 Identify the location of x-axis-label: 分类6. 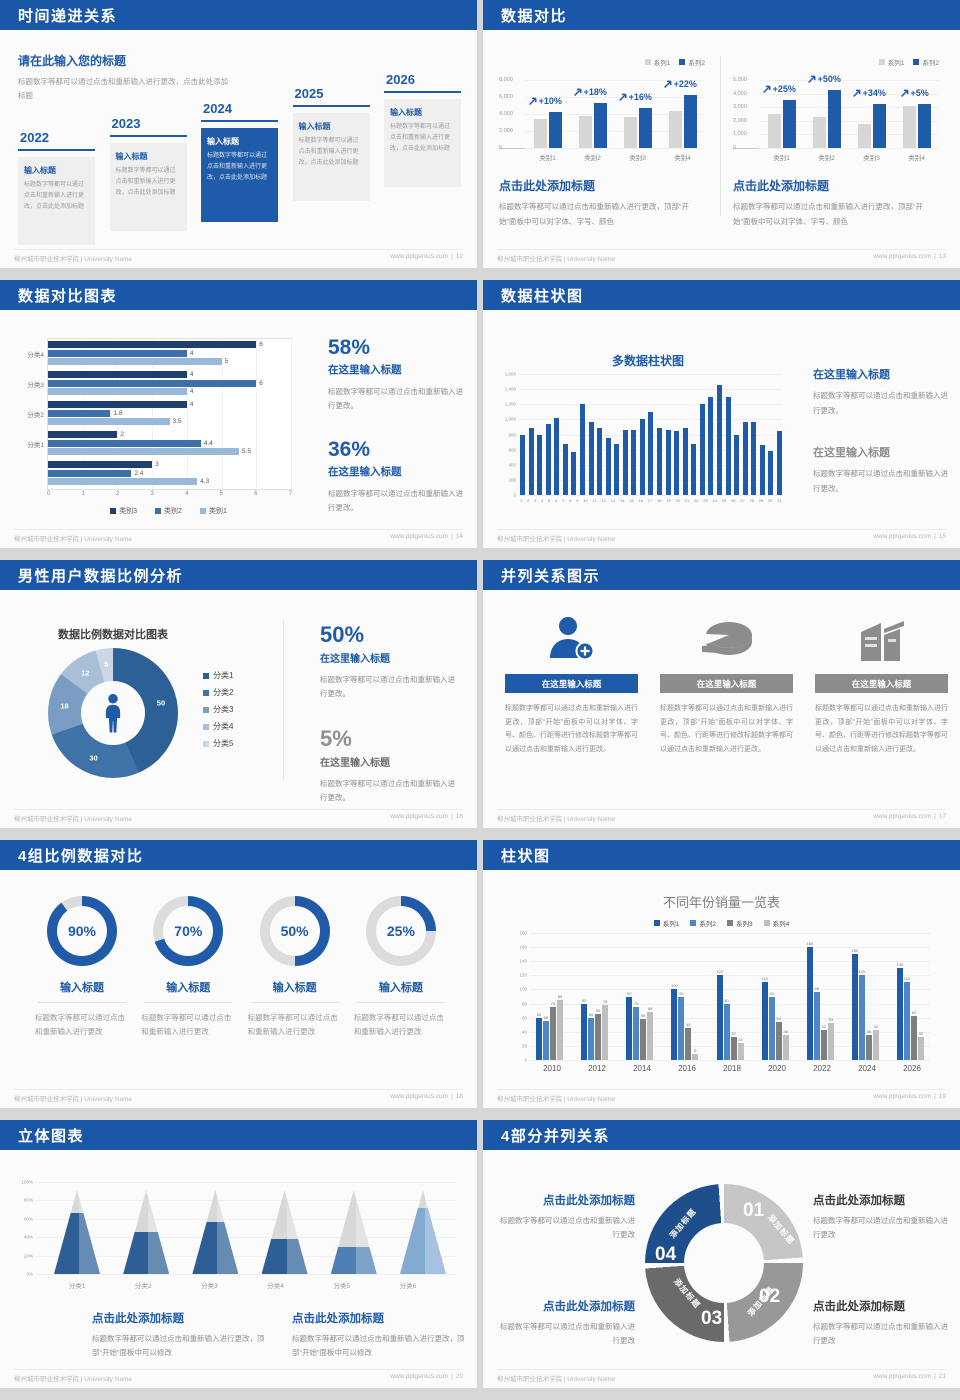
(408, 1286).